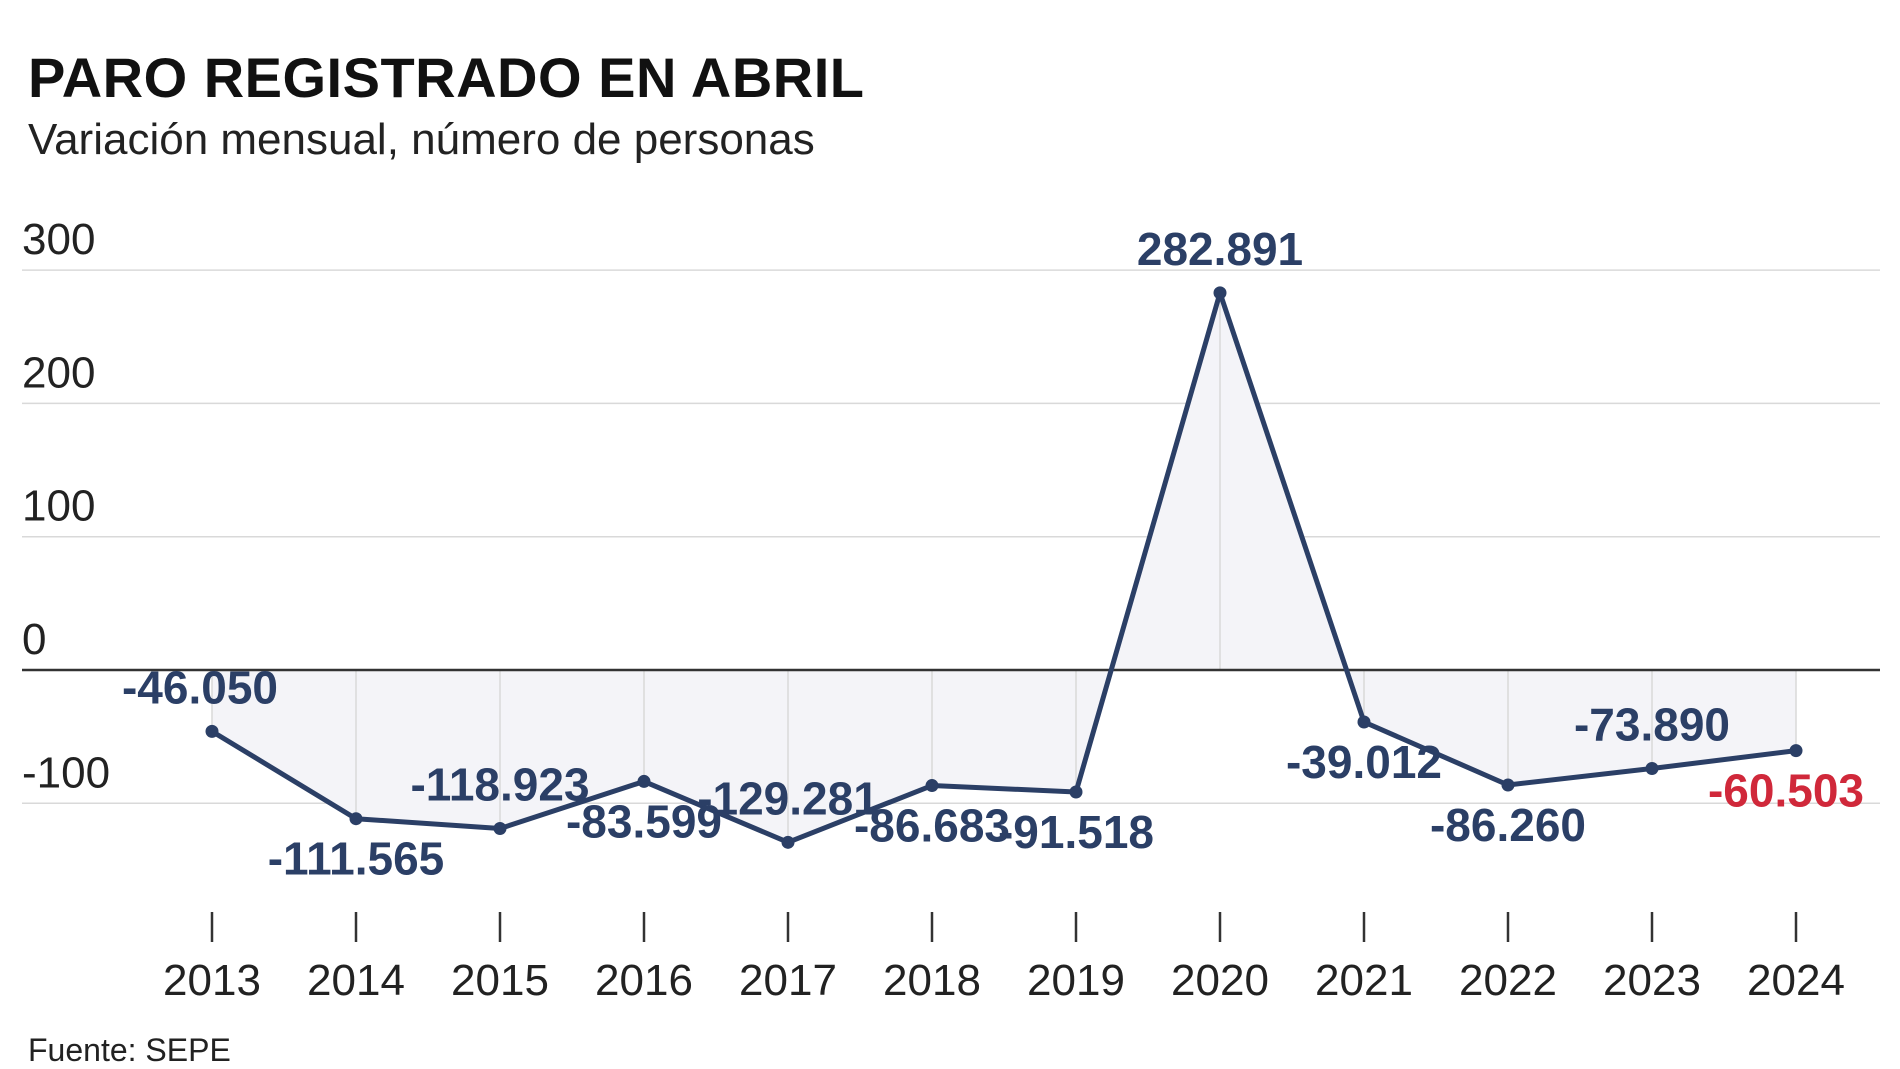 The width and height of the screenshot is (1900, 1069). I want to click on x-tick-label-2021: 2021, so click(1364, 980).